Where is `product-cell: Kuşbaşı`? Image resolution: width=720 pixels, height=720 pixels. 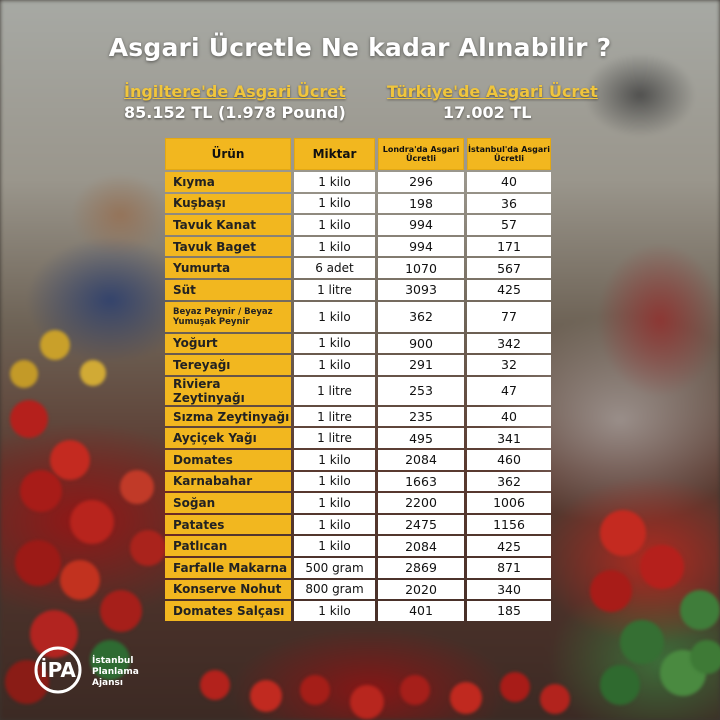 product-cell: Kuşbaşı is located at coordinates (228, 203).